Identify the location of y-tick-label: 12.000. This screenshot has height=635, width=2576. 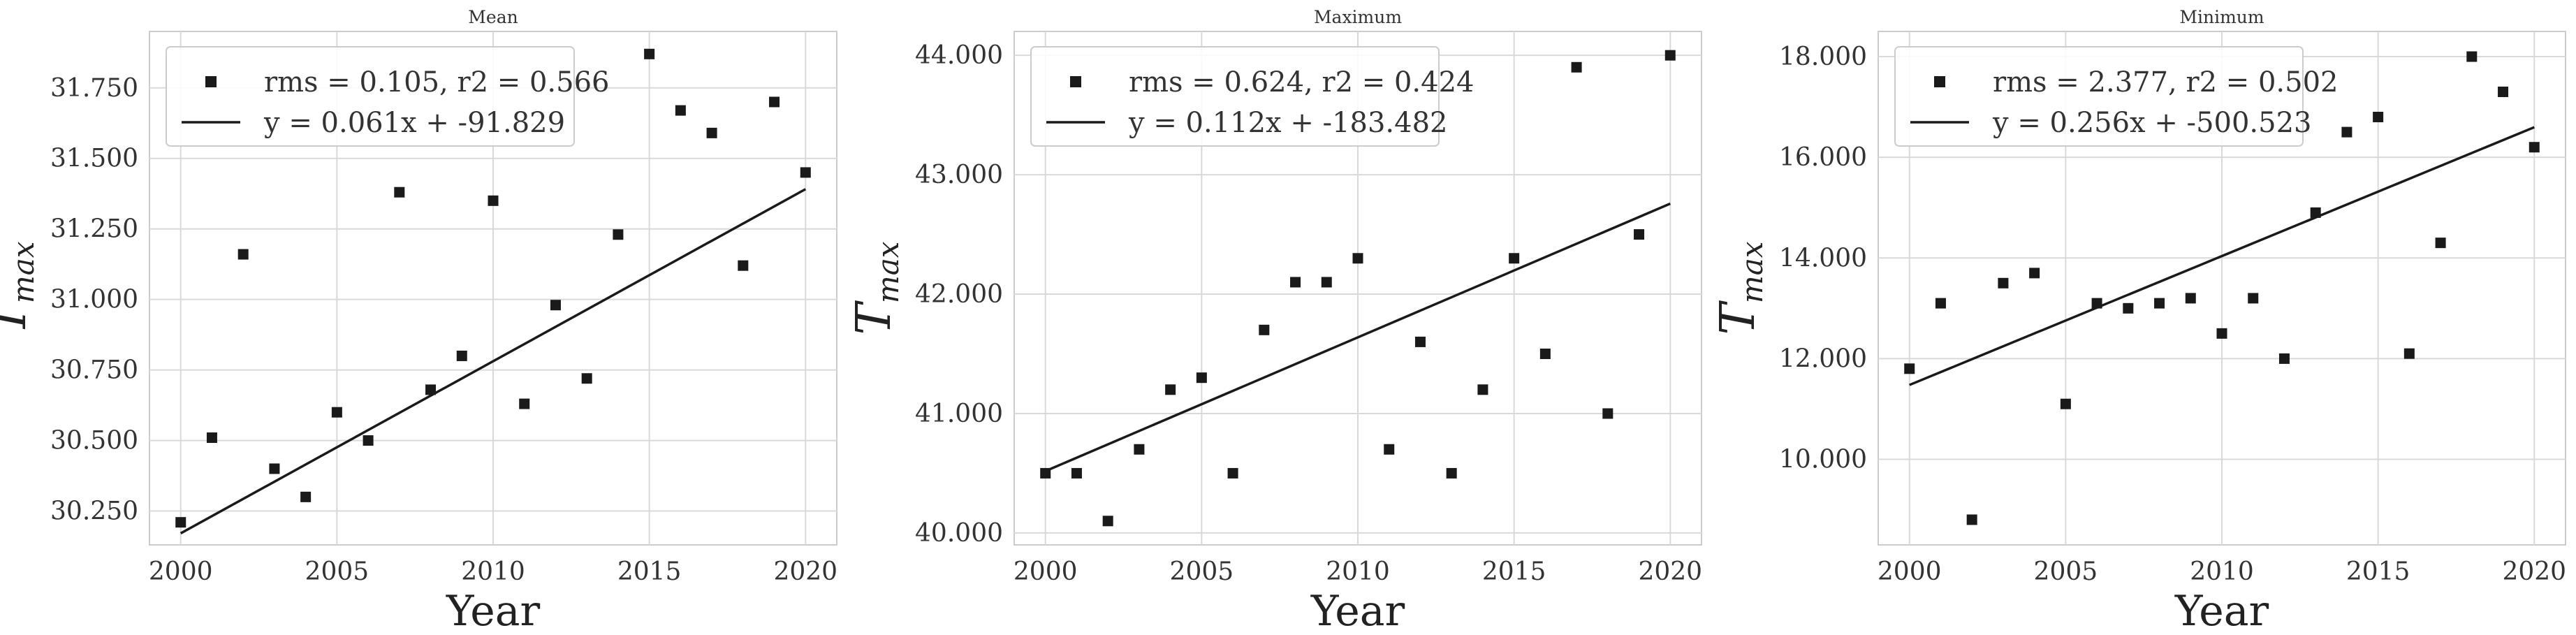
(1823, 359).